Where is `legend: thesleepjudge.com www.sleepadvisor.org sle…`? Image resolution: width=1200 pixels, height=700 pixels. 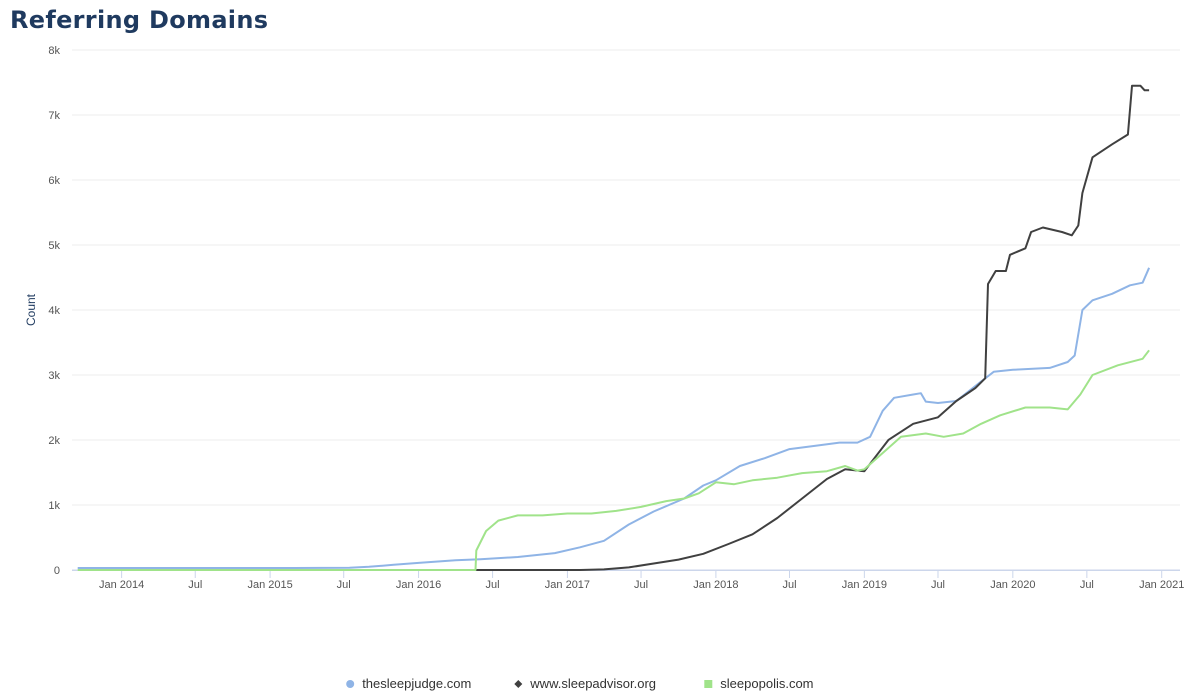 legend: thesleepjudge.com www.sleepadvisor.org sle… is located at coordinates (580, 683).